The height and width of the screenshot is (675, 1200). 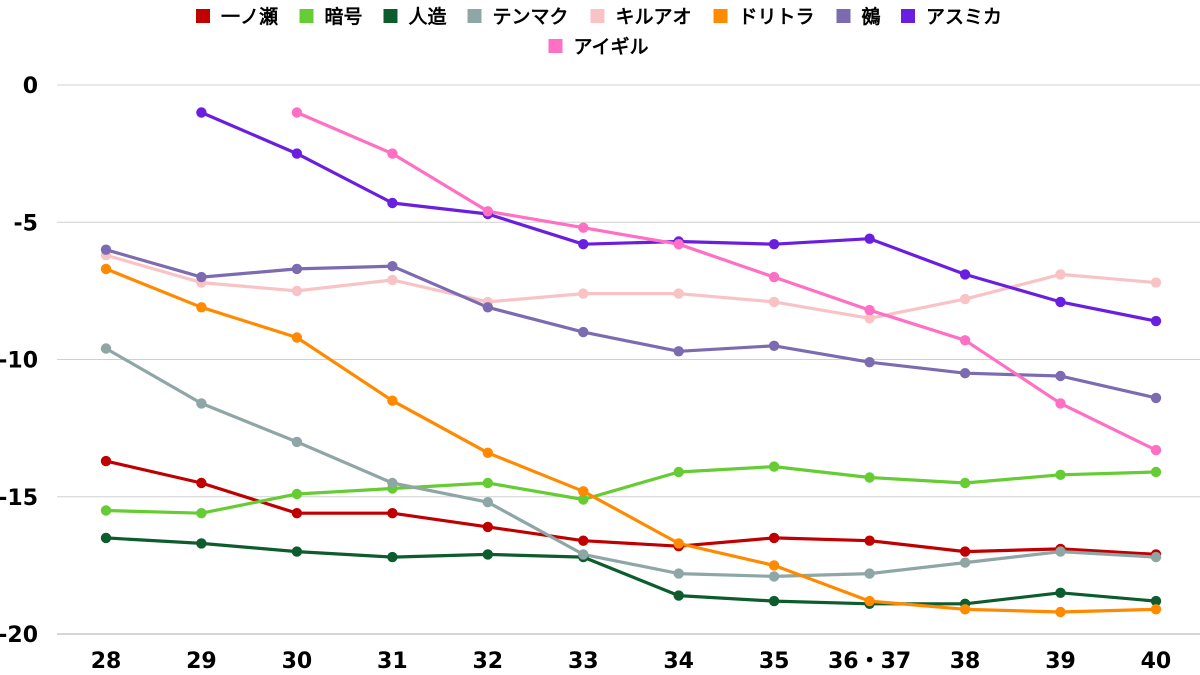 I want to click on legend-label: アイギル, so click(x=611, y=47).